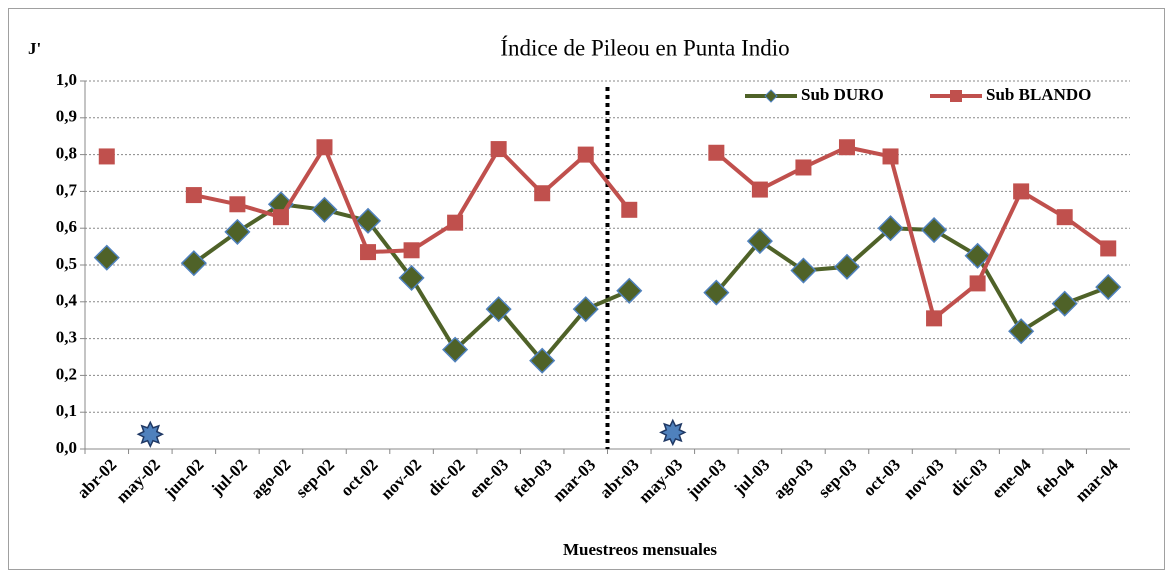 The height and width of the screenshot is (574, 1173). What do you see at coordinates (66, 410) in the screenshot?
I see `y-tick-label: 0,1` at bounding box center [66, 410].